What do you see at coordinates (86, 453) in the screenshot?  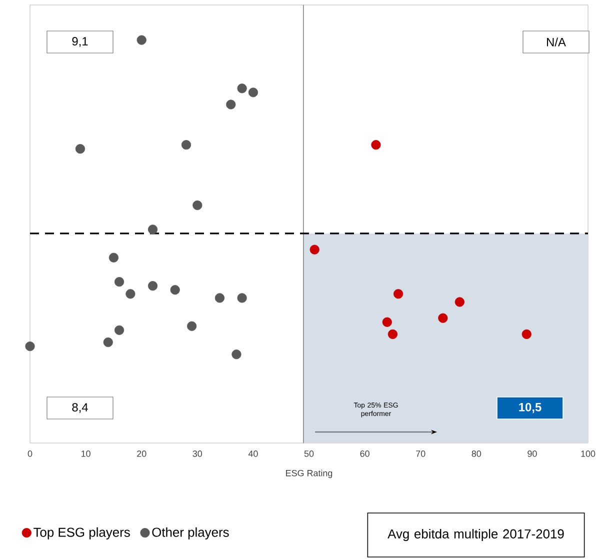 I see `x-tick-label: 10` at bounding box center [86, 453].